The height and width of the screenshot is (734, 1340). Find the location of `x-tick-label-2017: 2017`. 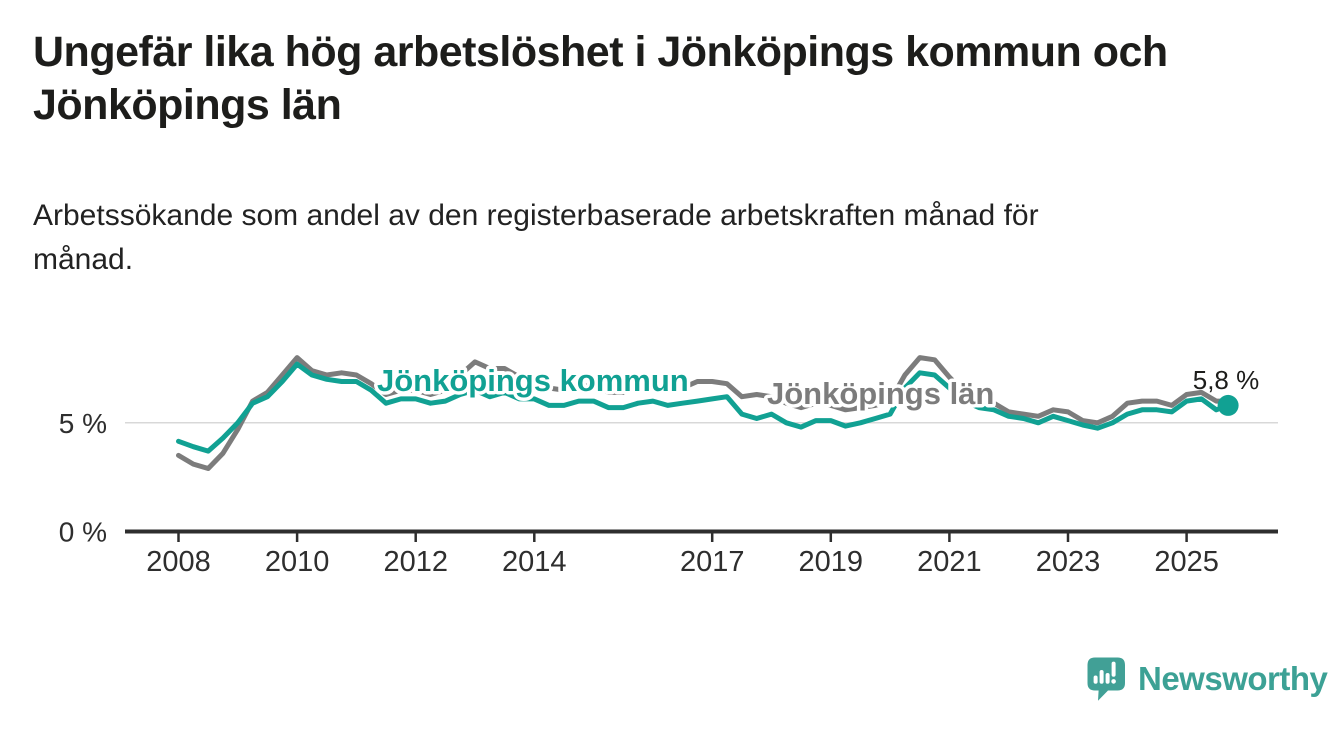

x-tick-label-2017: 2017 is located at coordinates (712, 562).